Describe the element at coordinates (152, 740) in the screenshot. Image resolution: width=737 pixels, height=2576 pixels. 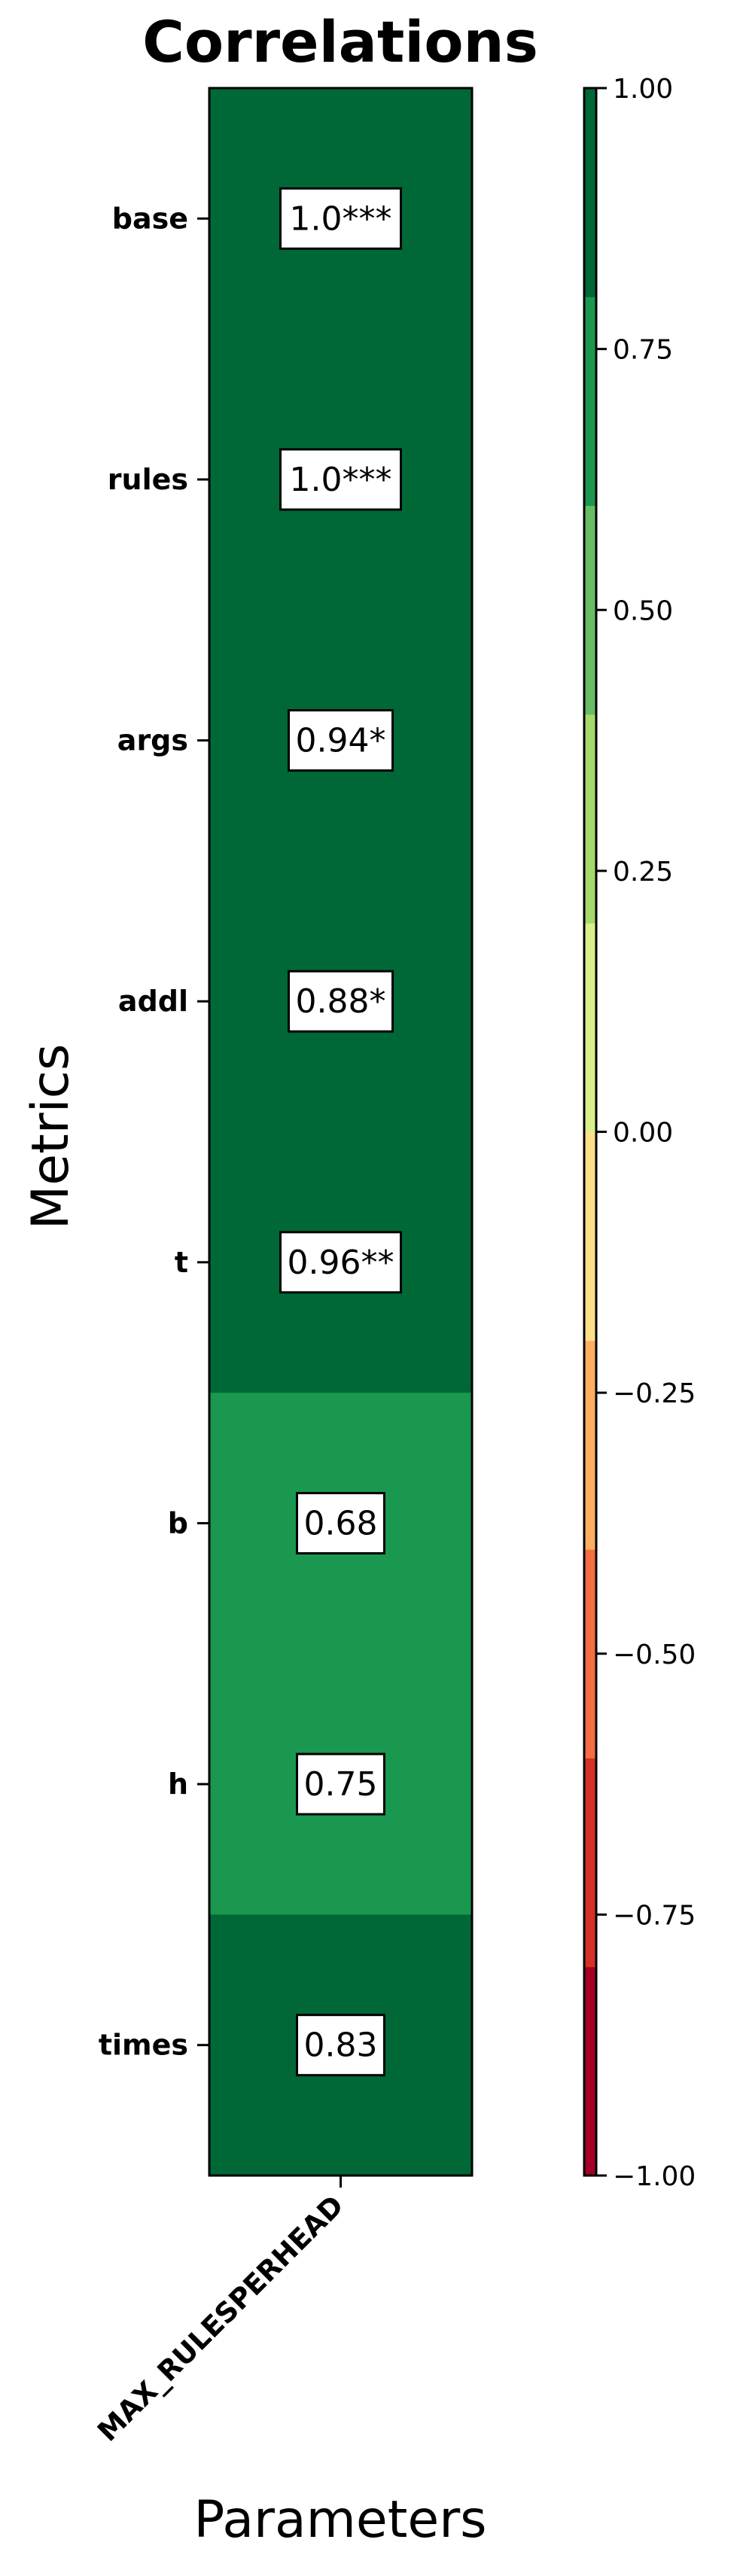
I see `y-tick-label: args` at that location.